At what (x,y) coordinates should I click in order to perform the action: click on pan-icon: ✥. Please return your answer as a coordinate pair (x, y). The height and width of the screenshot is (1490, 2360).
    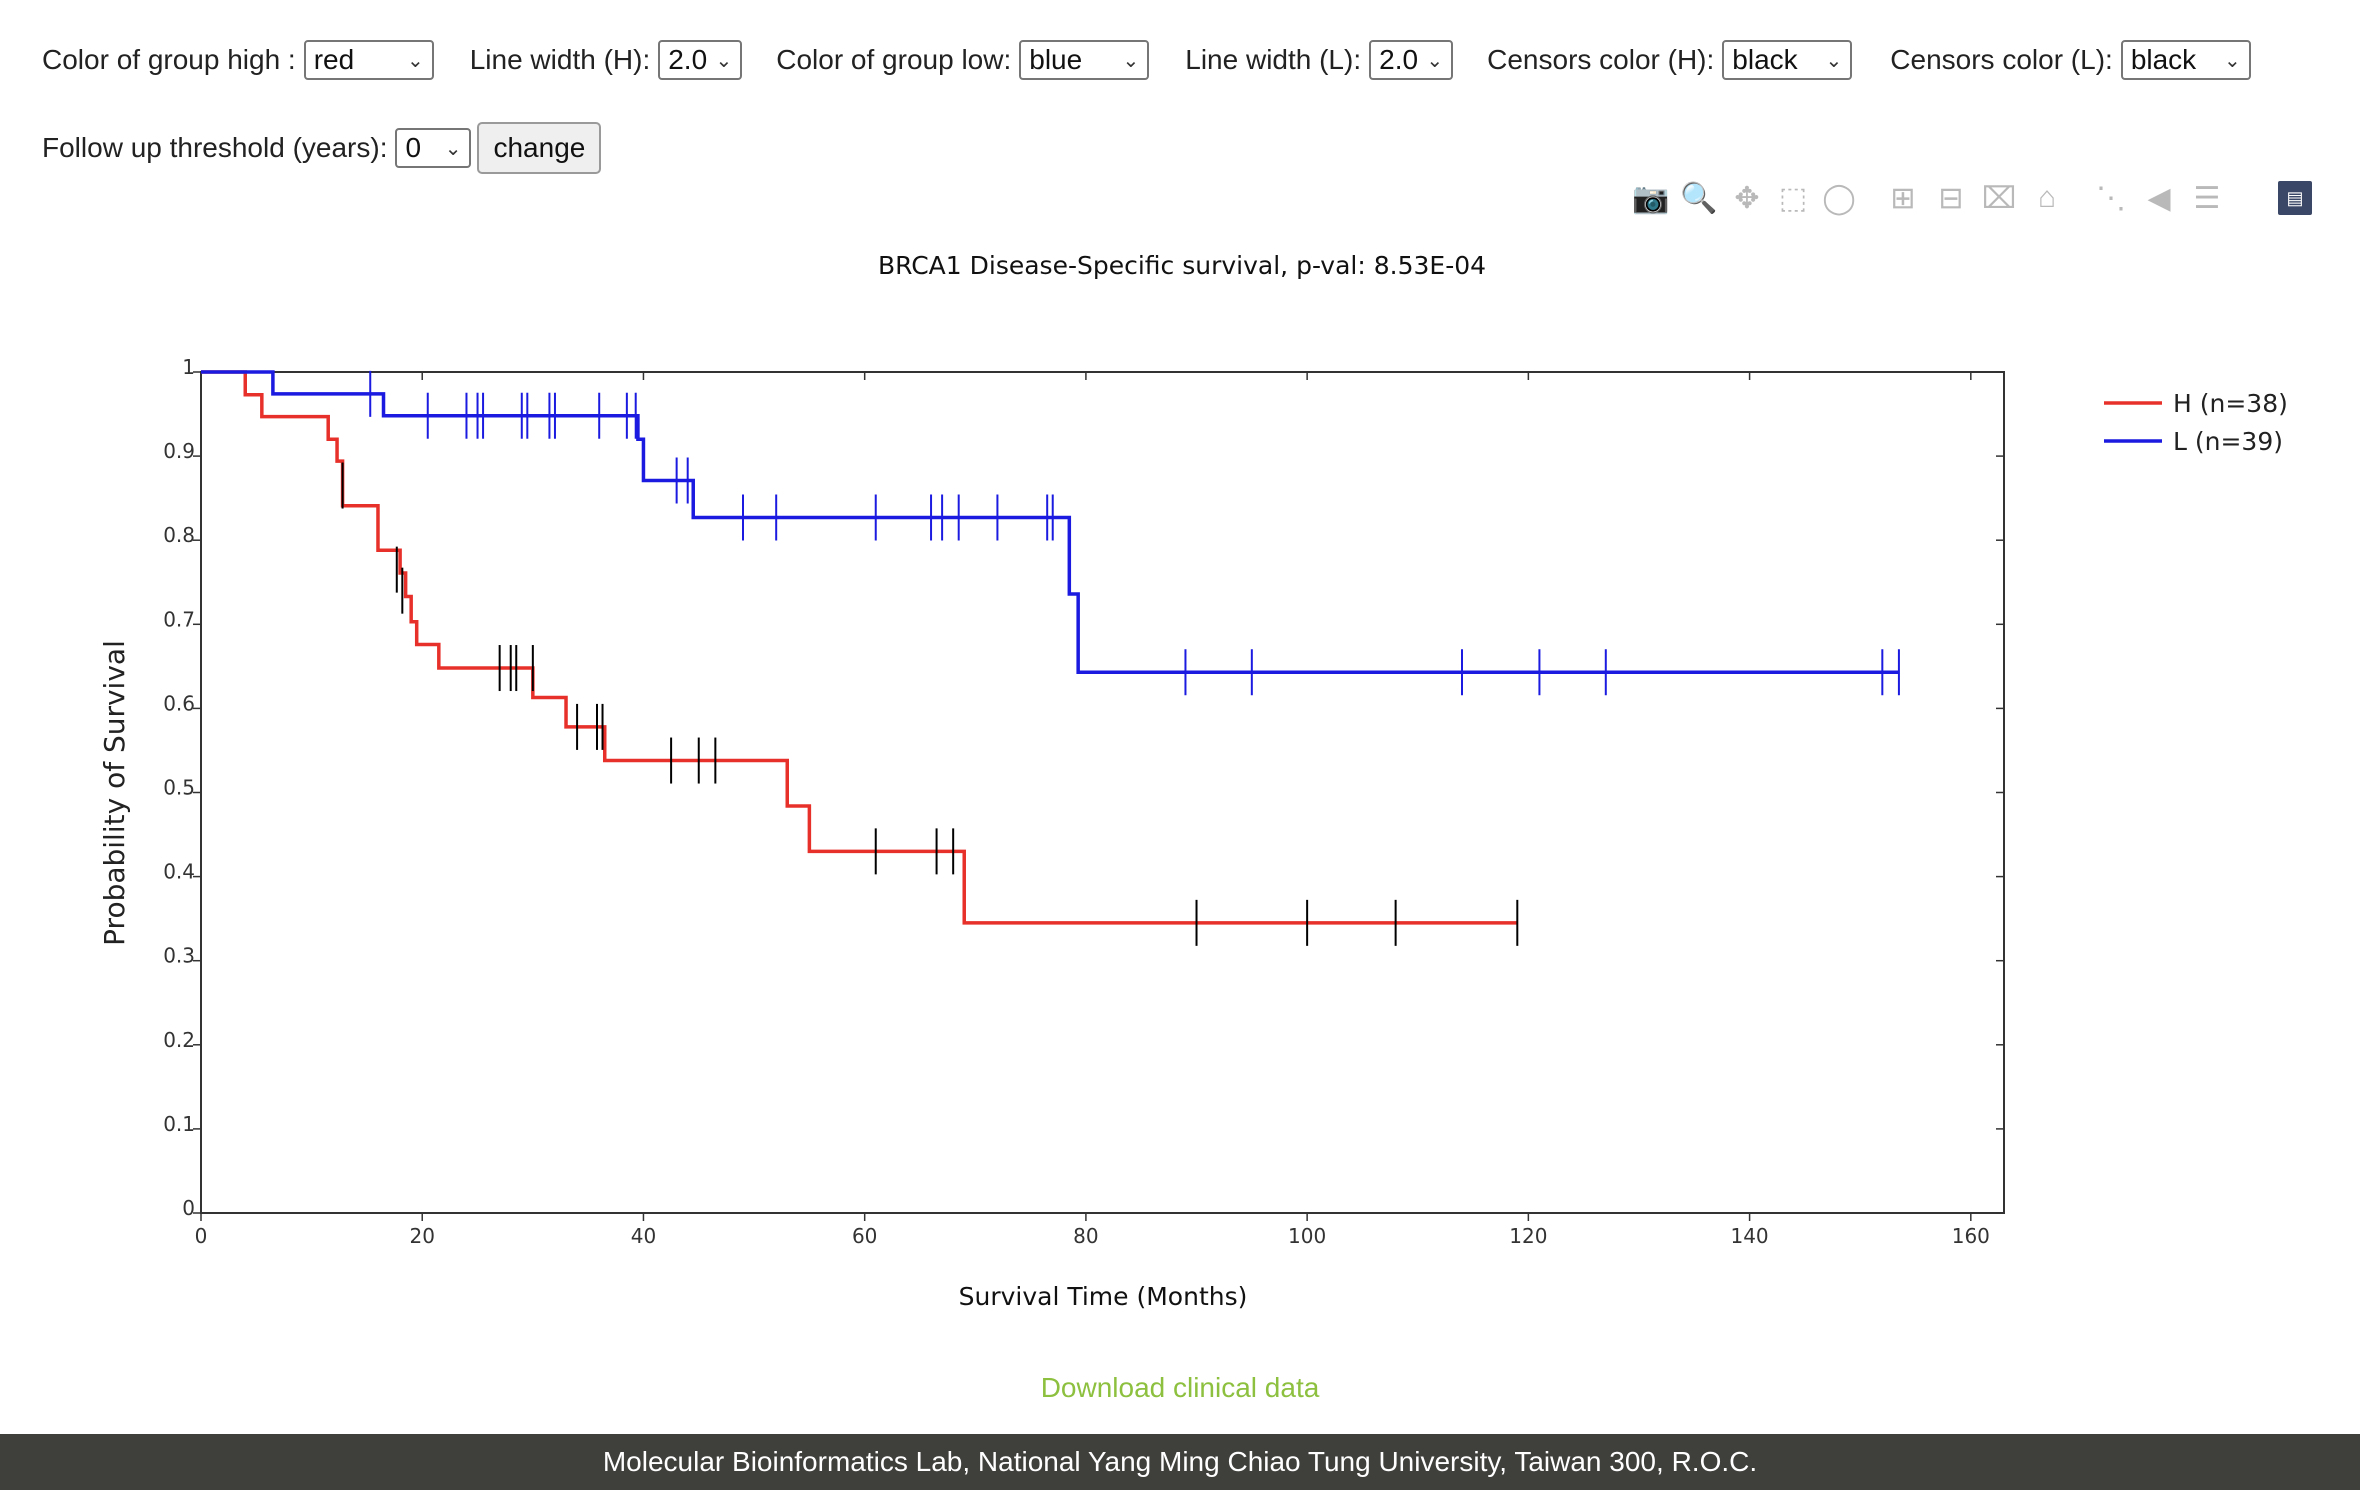
    Looking at the image, I should click on (1747, 198).